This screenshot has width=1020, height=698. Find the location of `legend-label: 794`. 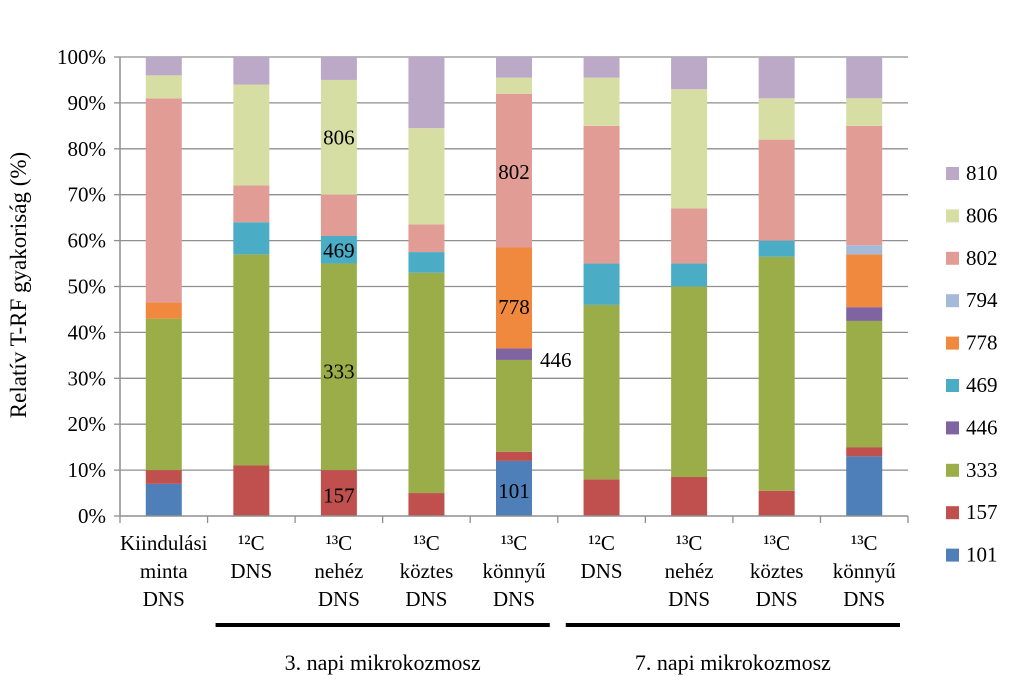

legend-label: 794 is located at coordinates (982, 300).